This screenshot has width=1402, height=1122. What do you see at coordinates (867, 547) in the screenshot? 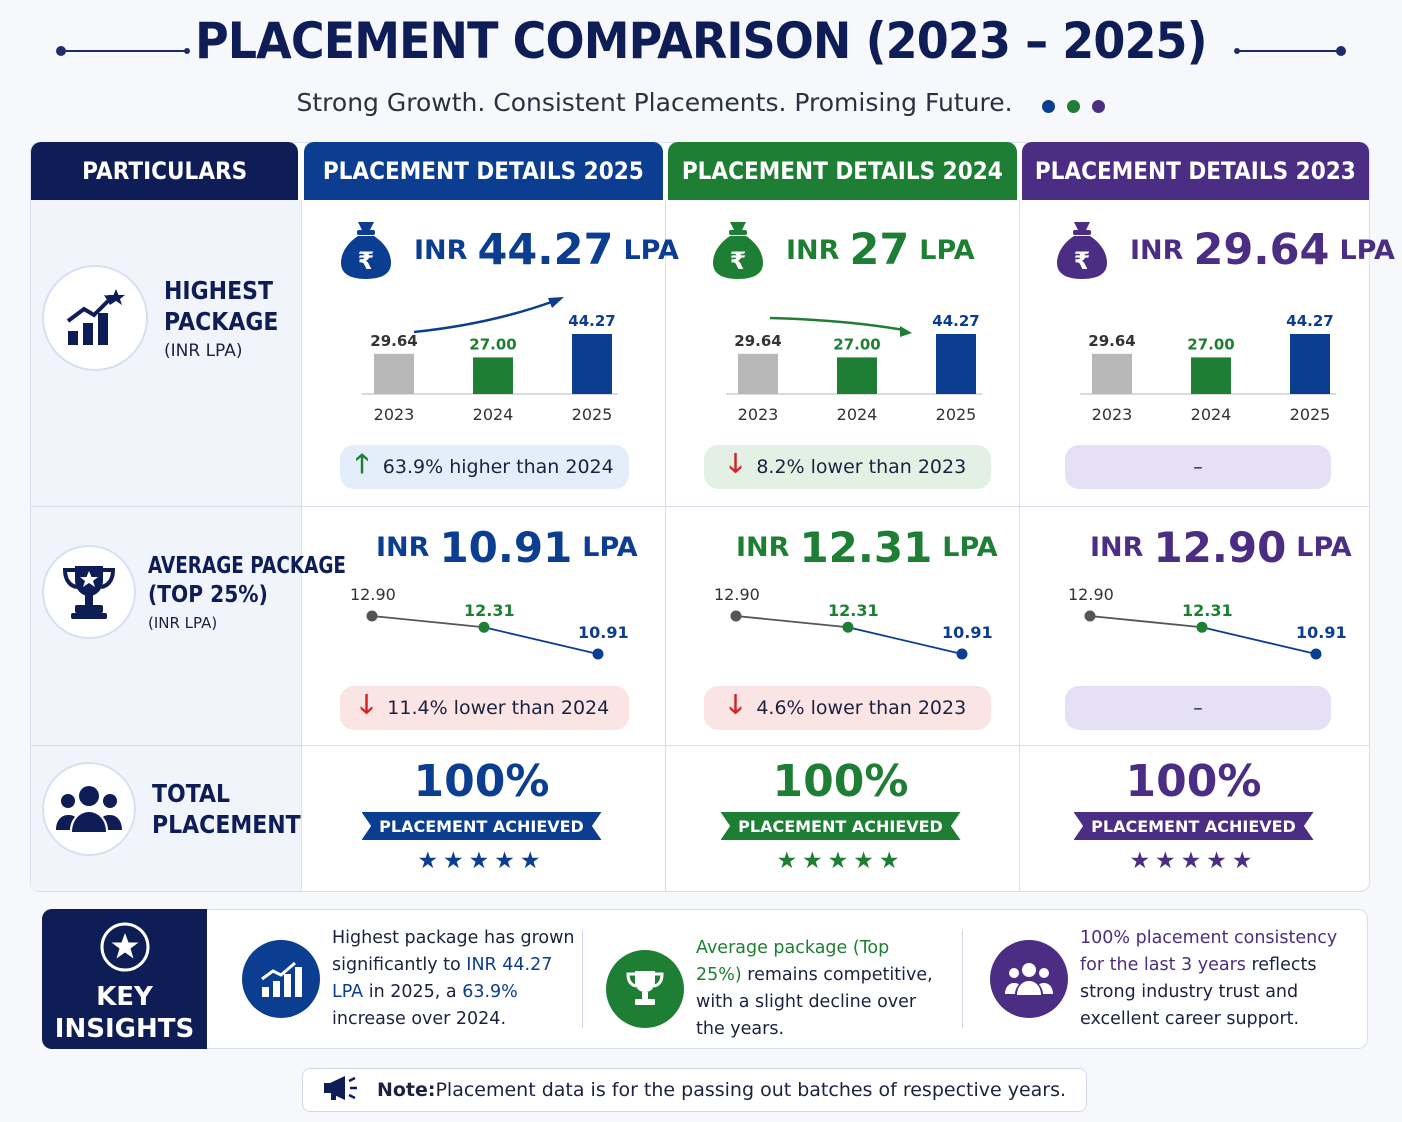
I see `average-package-headline-2024: INR 12.31 LPA` at bounding box center [867, 547].